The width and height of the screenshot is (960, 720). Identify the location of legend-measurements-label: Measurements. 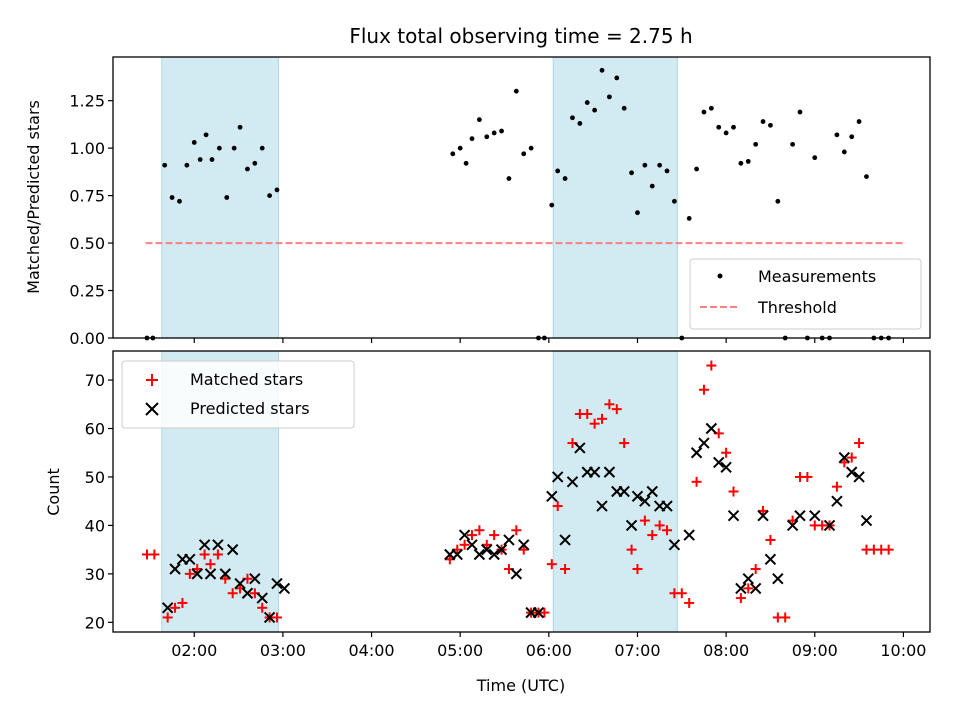
(817, 276).